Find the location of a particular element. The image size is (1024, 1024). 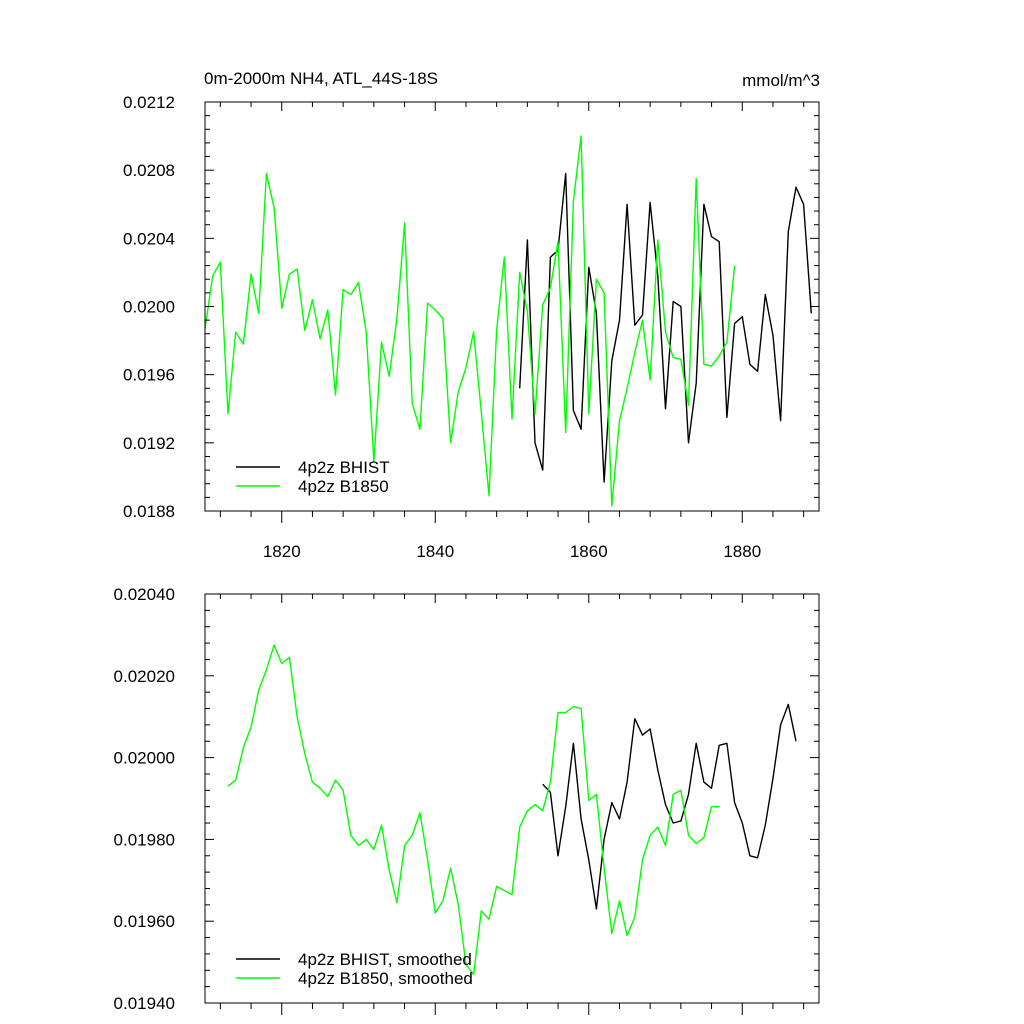

x-tick-label: 1840 is located at coordinates (435, 551).